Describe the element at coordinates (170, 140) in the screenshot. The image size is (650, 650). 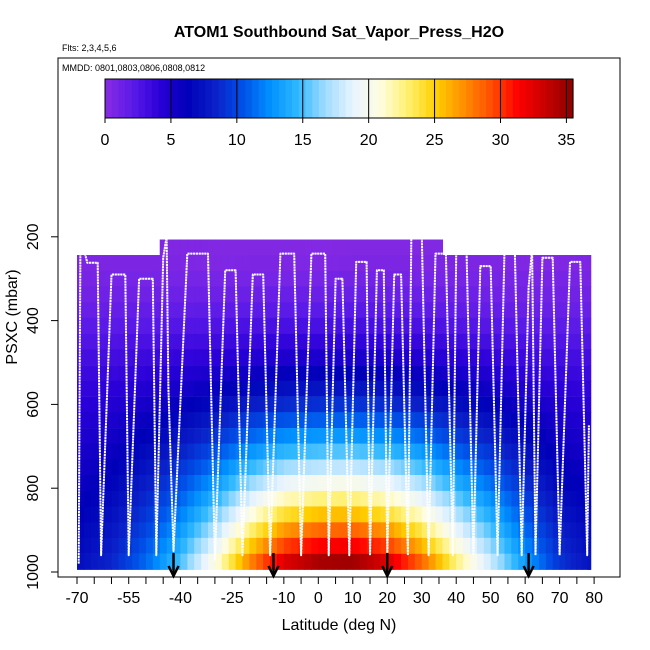
I see `colorbar-tick-label: 5` at that location.